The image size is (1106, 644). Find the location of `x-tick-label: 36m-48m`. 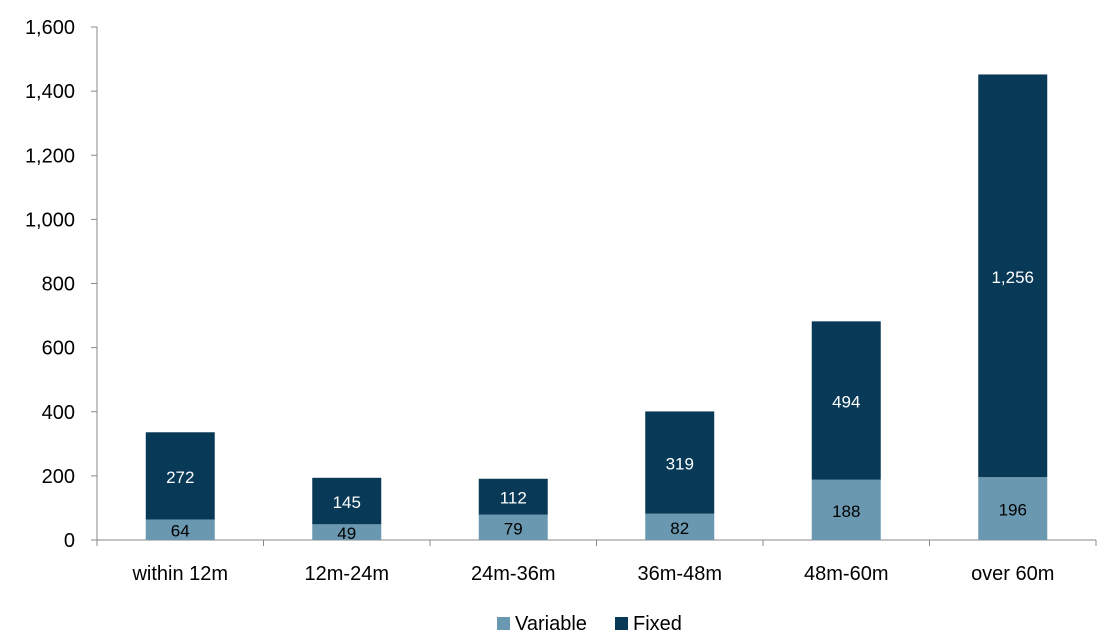

x-tick-label: 36m-48m is located at coordinates (680, 574).